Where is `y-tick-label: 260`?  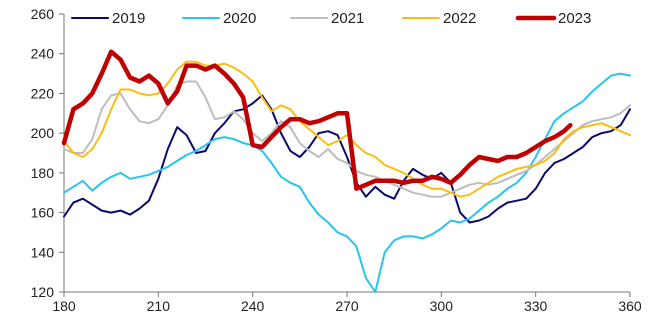
y-tick-label: 260 is located at coordinates (43, 14).